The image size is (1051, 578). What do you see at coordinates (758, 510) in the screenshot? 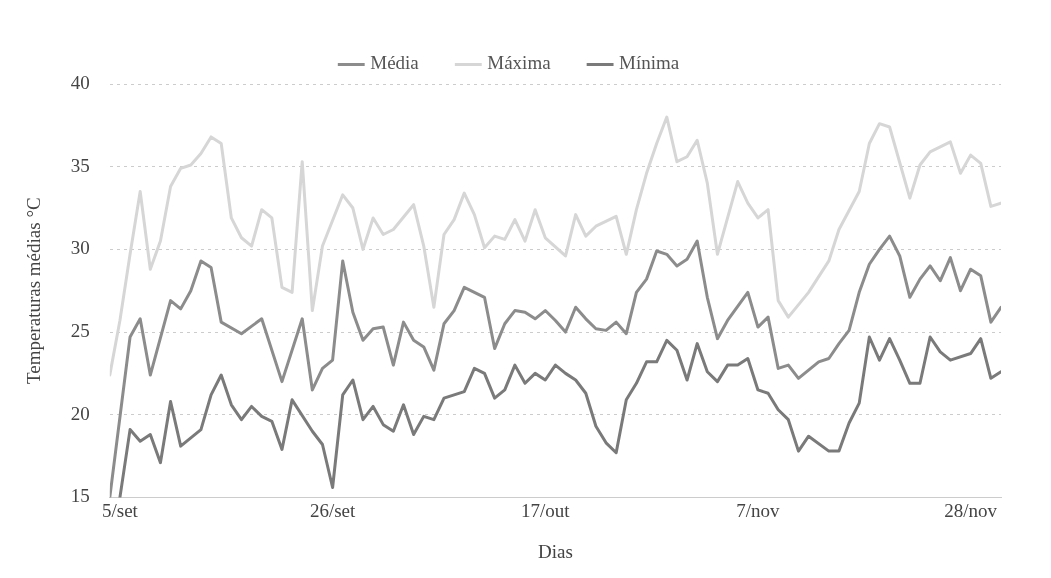
I see `x-tick-label: 7/nov` at bounding box center [758, 510].